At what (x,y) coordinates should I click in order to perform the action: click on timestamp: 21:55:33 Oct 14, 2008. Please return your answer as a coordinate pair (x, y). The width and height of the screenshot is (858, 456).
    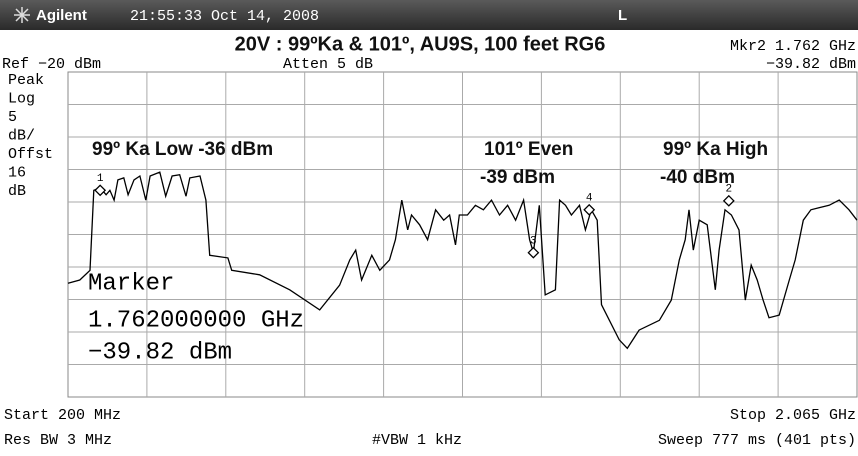
    Looking at the image, I should click on (224, 16).